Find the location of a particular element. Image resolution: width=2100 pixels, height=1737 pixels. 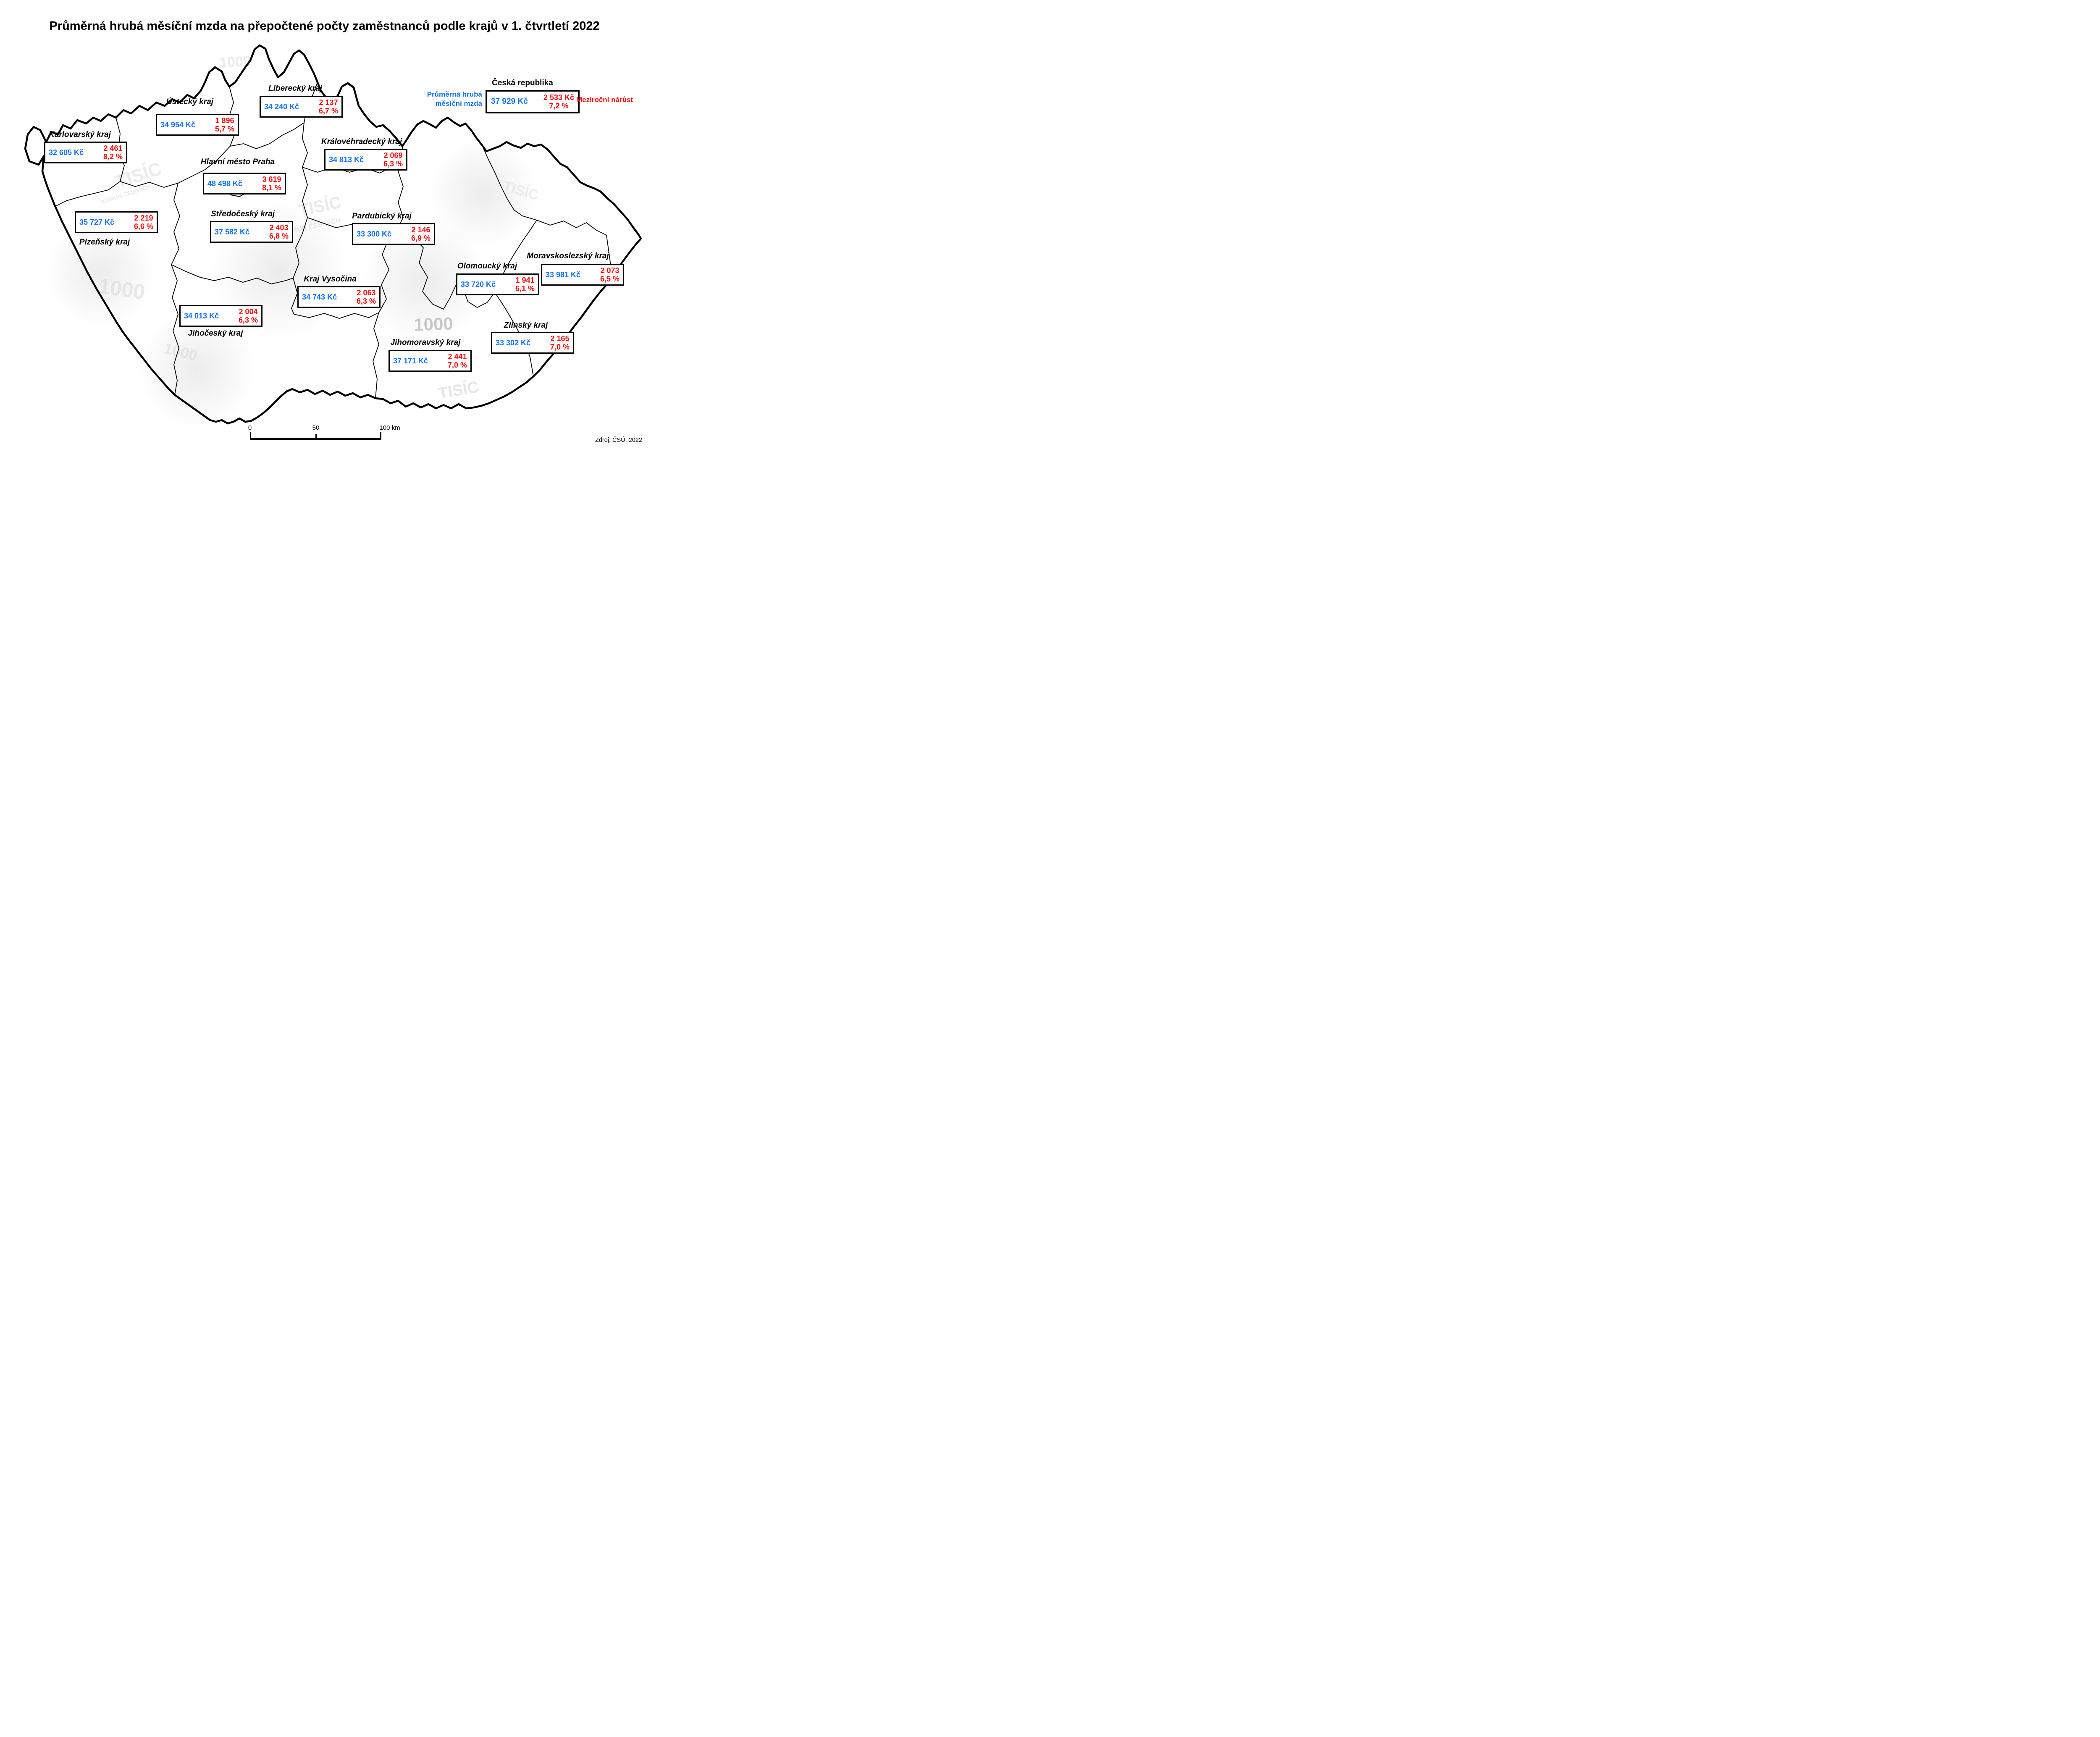

region-name-label: Kraj Vysočina is located at coordinates (330, 279).